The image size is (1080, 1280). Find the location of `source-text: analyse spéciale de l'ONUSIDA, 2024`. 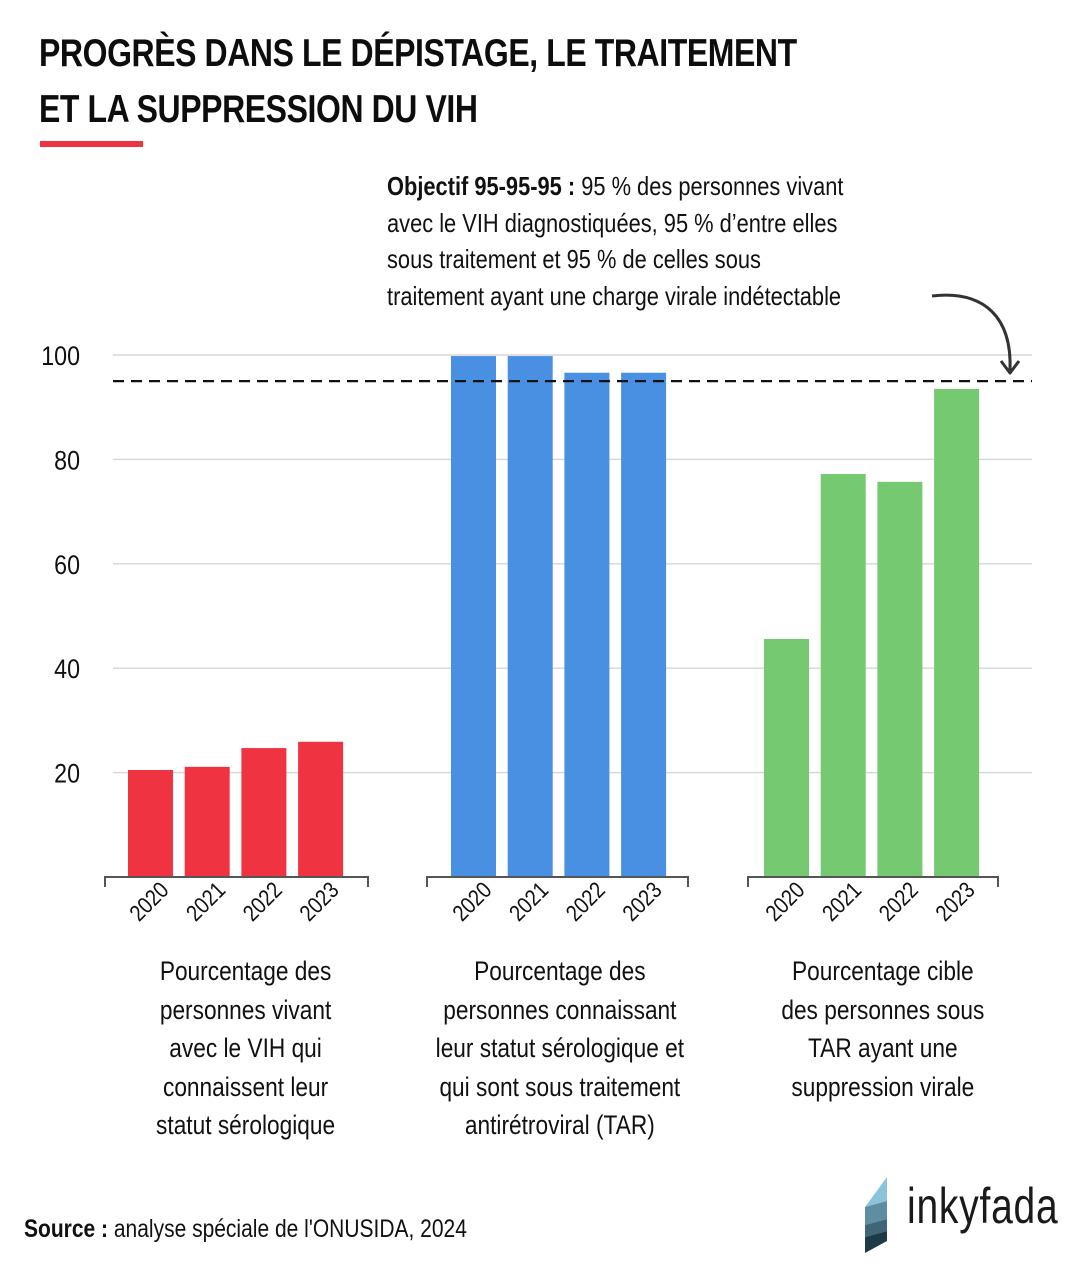

source-text: analyse spéciale de l'ONUSIDA, 2024 is located at coordinates (287, 1229).